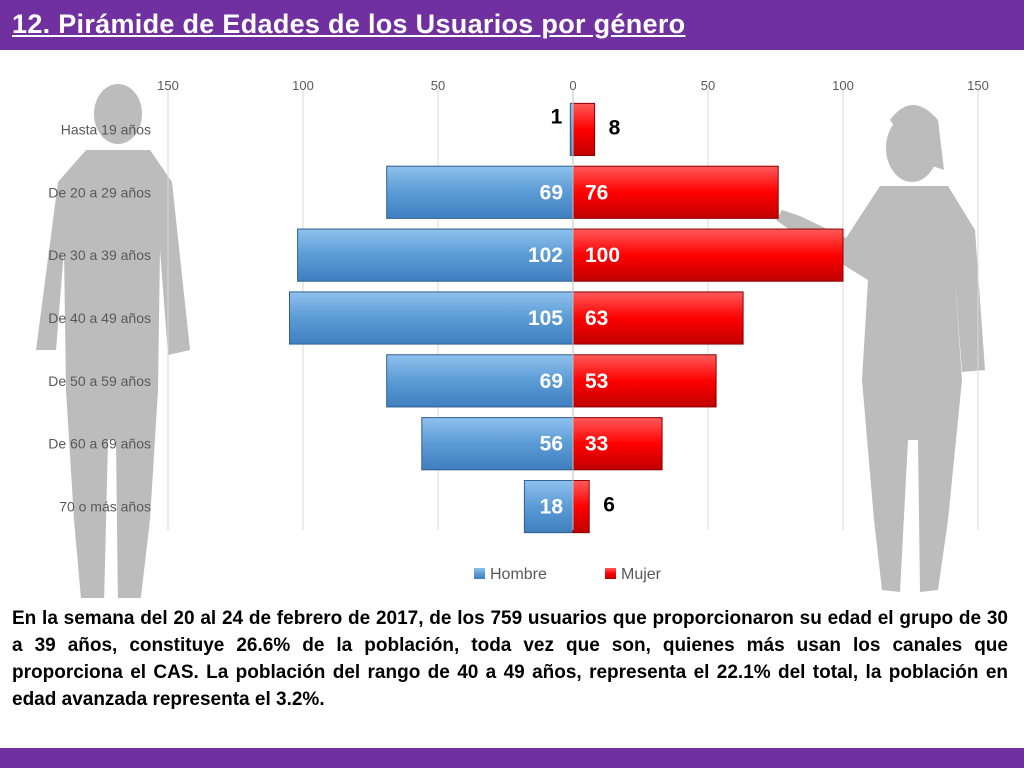 This screenshot has height=768, width=1024. Describe the element at coordinates (99, 192) in the screenshot. I see `category-label: De 20 a 29 años` at that location.